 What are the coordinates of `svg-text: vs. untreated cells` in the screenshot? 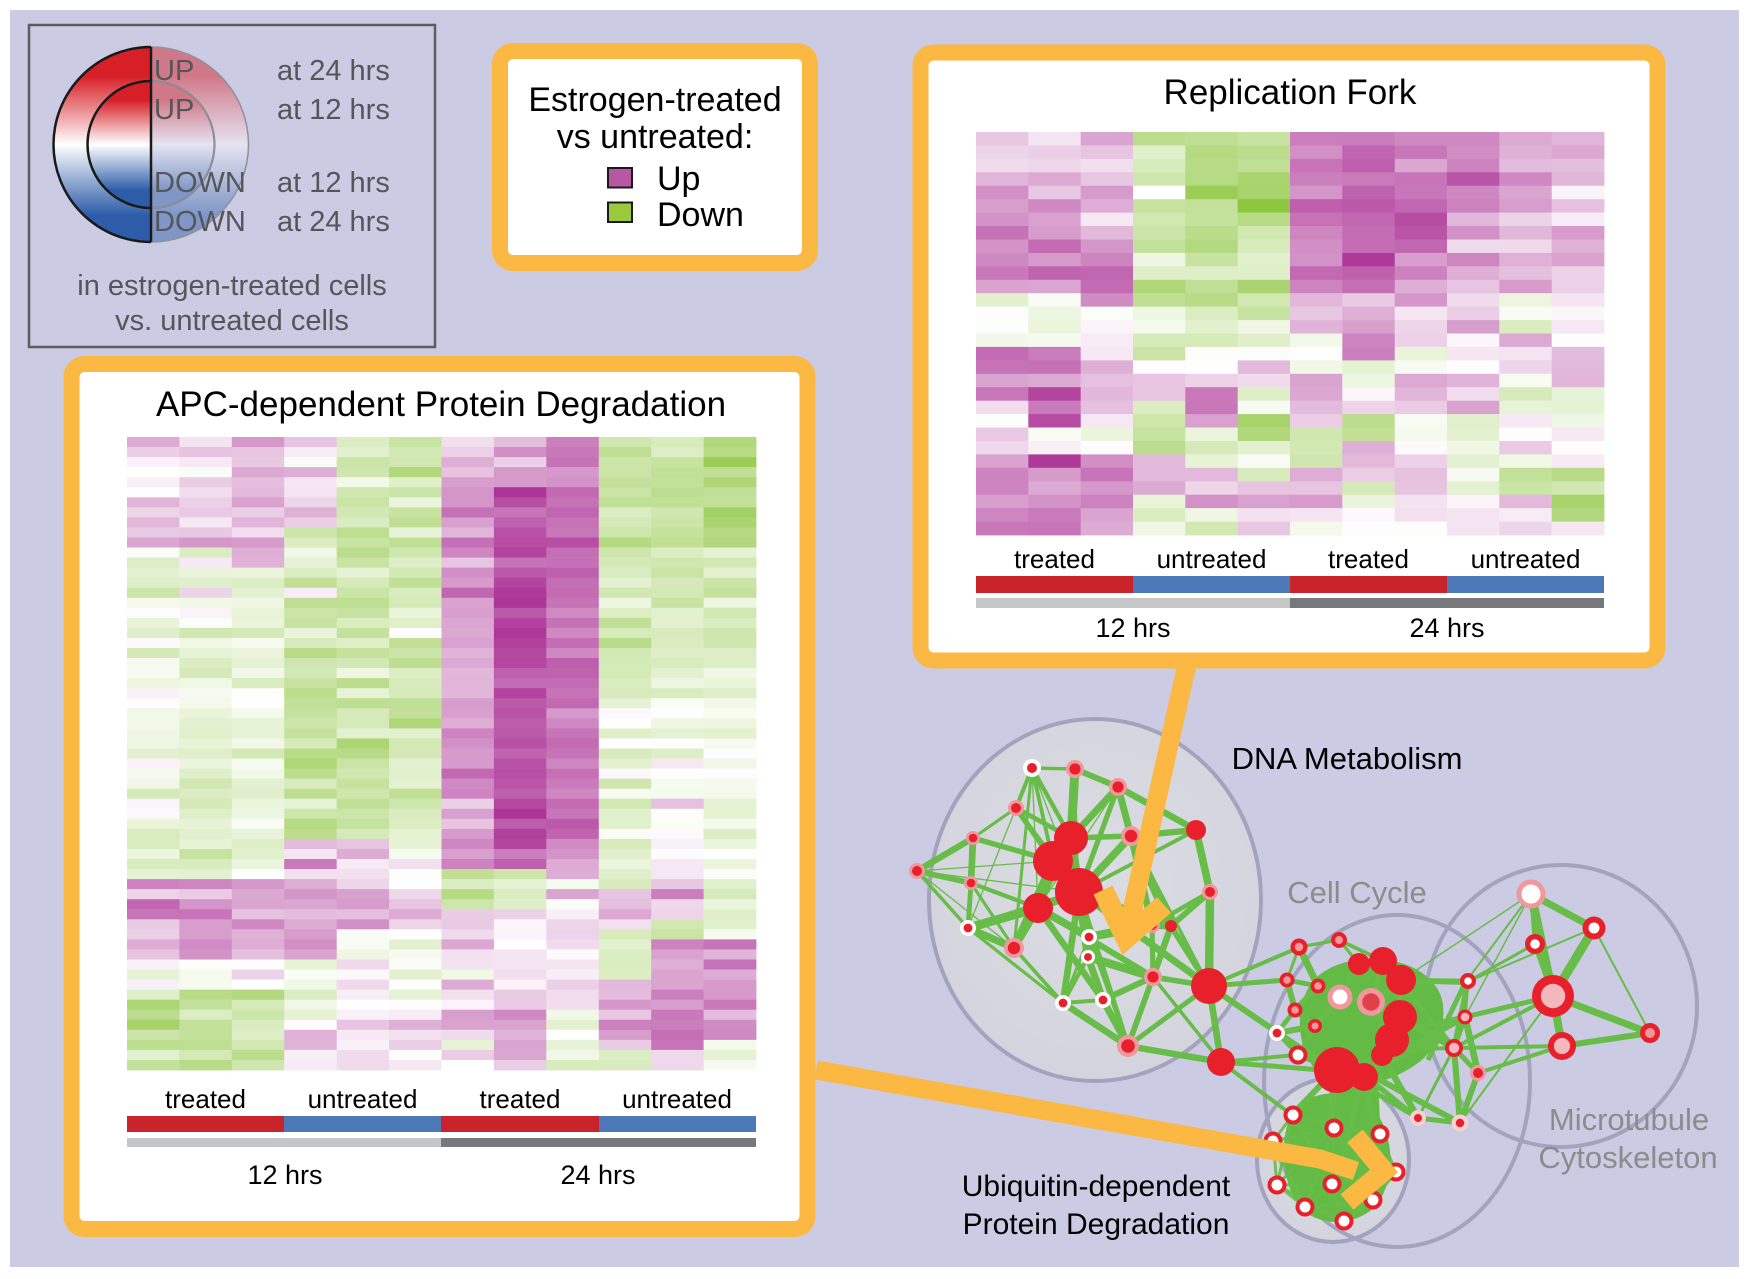 It's located at (232, 321).